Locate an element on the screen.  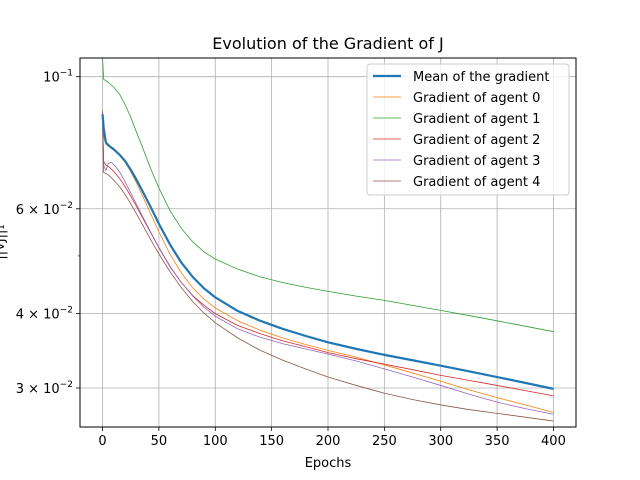
x-tick-label: 350 is located at coordinates (497, 441).